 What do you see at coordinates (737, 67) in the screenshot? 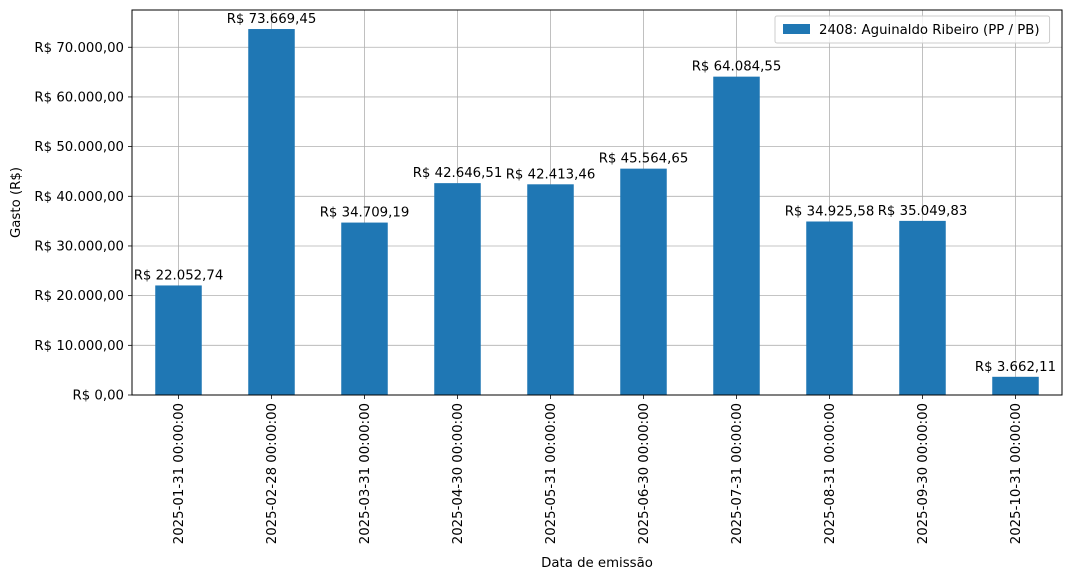
I see `bar-value-label: R$ 64.084,55` at bounding box center [737, 67].